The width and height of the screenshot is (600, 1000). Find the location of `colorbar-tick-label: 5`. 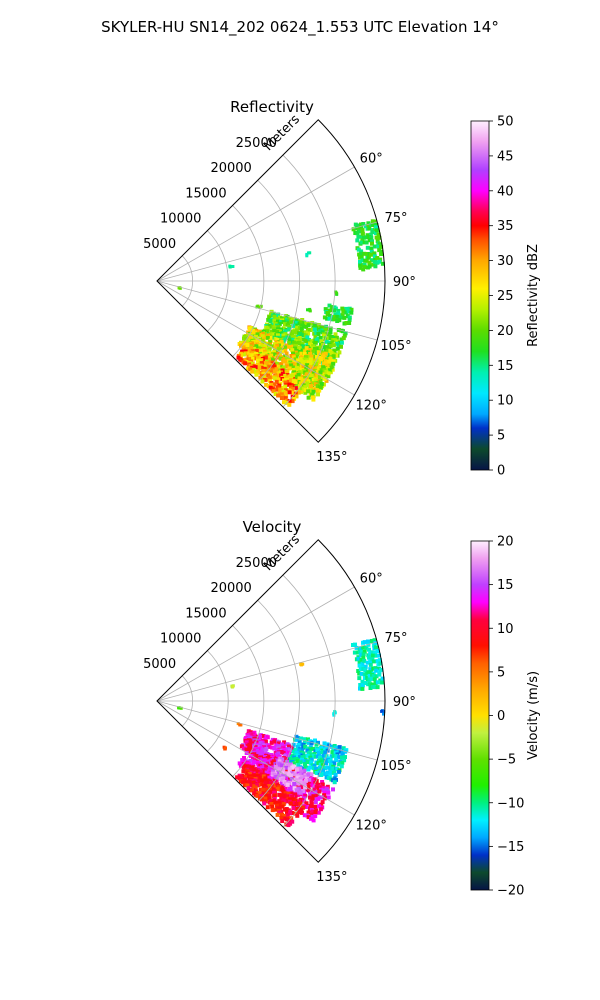

colorbar-tick-label: 5 is located at coordinates (501, 672).